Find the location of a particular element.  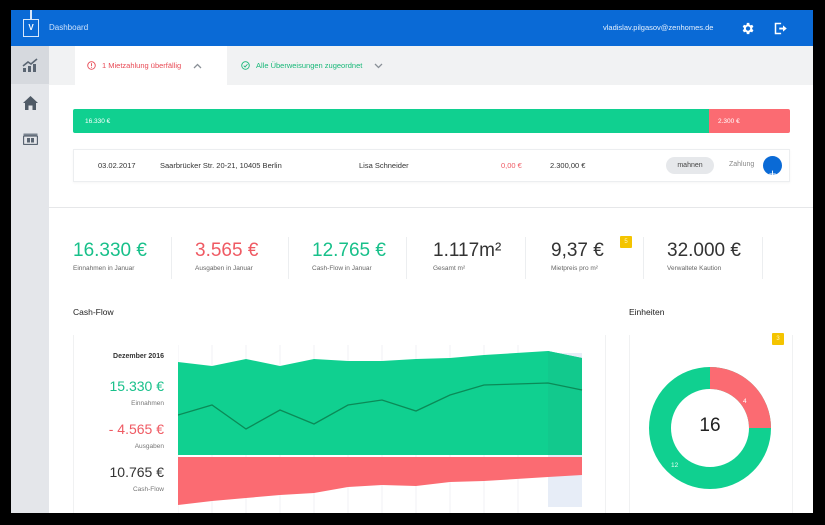

payment-tenant: Lisa Schneider is located at coordinates (384, 165).